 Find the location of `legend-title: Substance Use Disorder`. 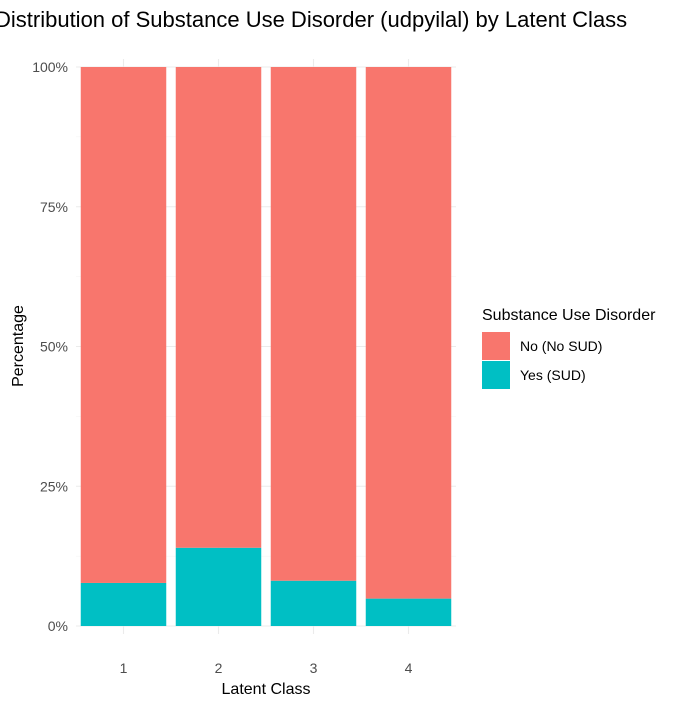

legend-title: Substance Use Disorder is located at coordinates (569, 315).